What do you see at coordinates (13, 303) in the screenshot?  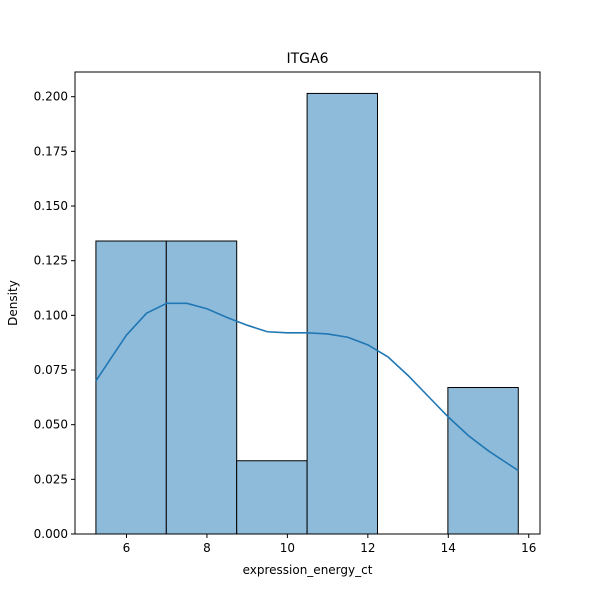 I see `y-axis-label: Density` at bounding box center [13, 303].